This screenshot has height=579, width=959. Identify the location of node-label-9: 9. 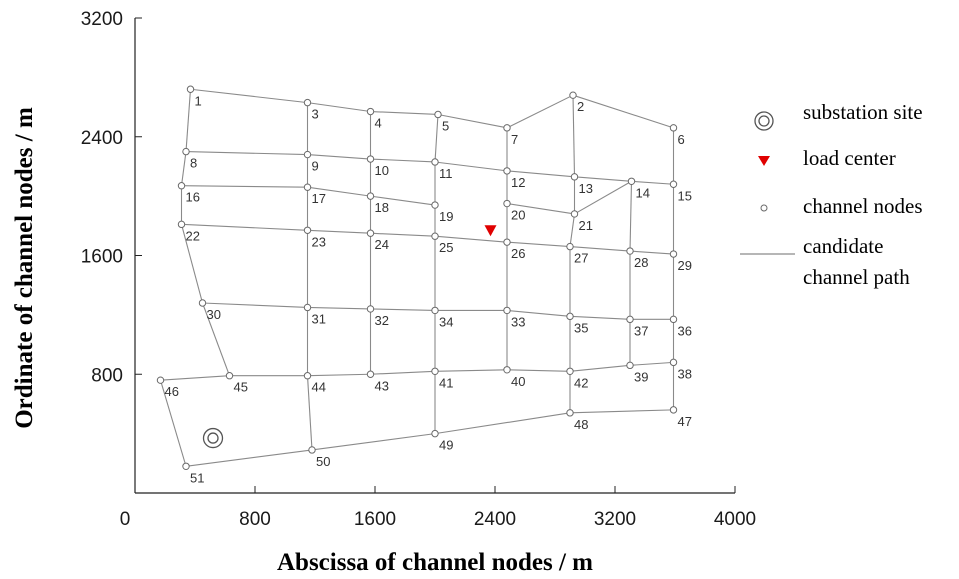
(315, 166).